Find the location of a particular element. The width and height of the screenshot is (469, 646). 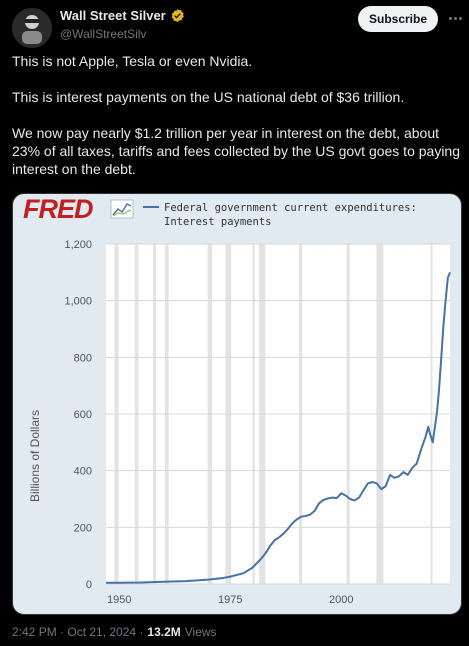

x-tick-label: 1950 is located at coordinates (119, 600).